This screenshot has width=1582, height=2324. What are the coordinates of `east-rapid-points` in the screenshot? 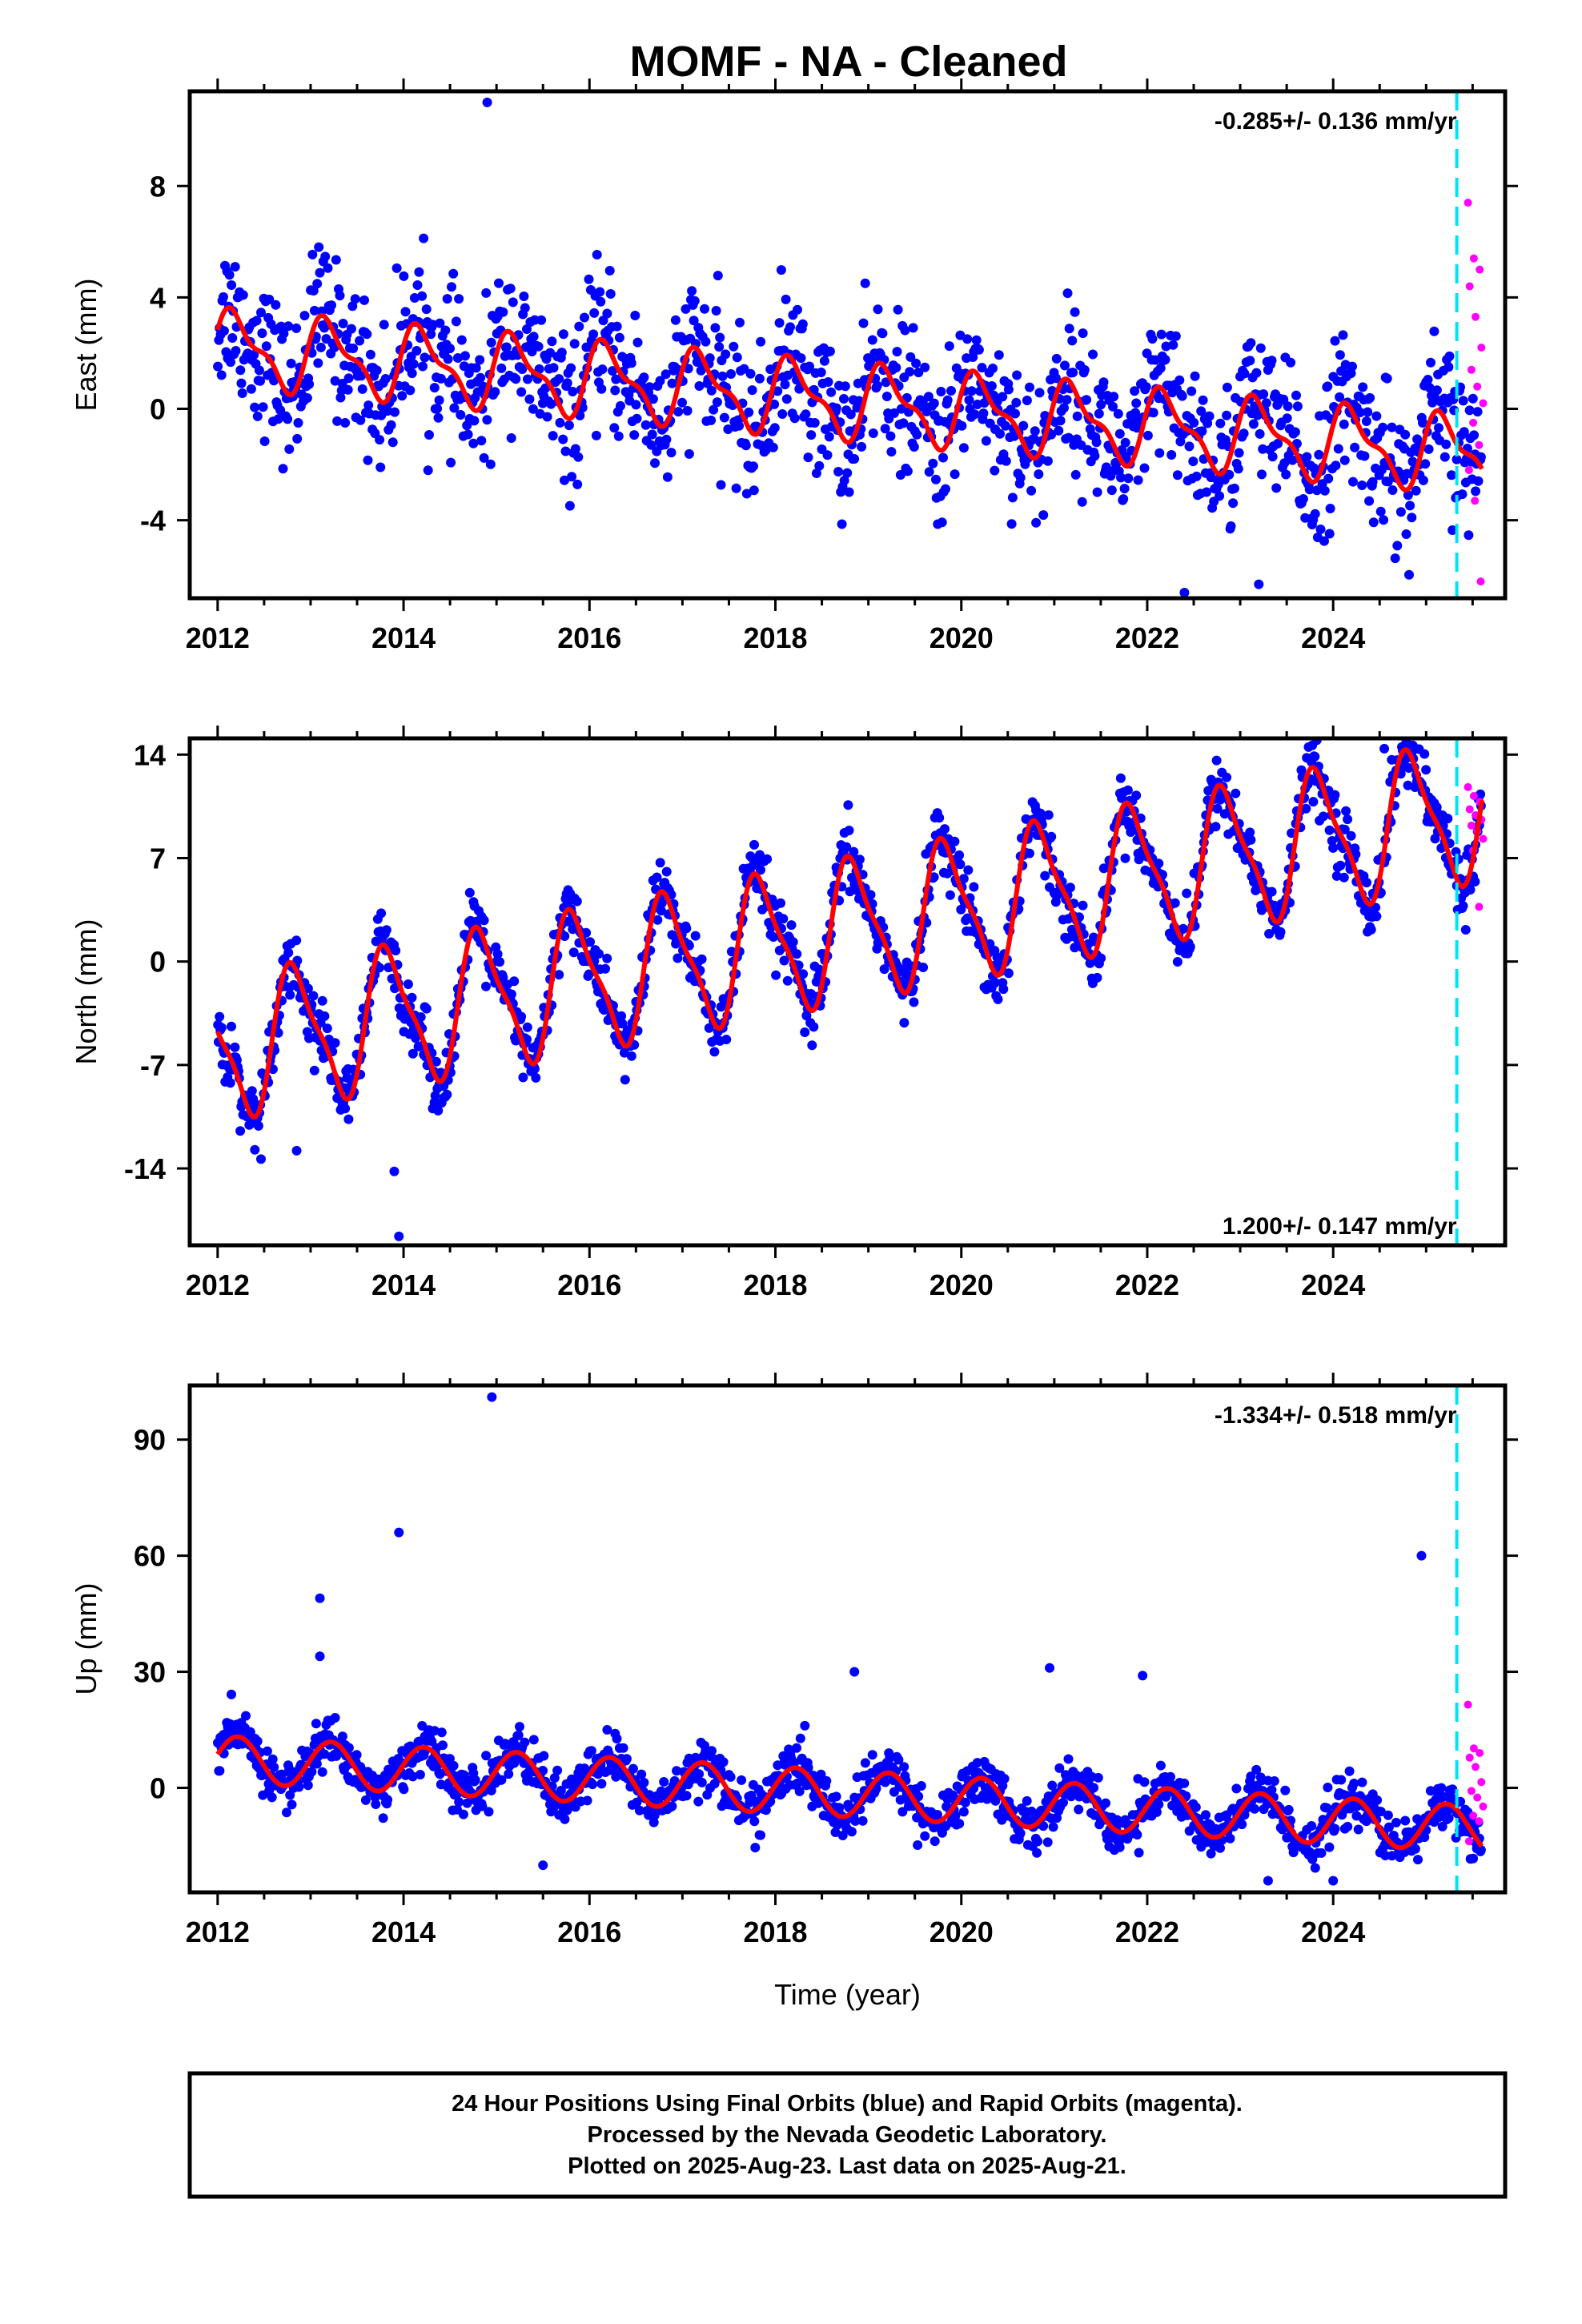 It's located at (1476, 393).